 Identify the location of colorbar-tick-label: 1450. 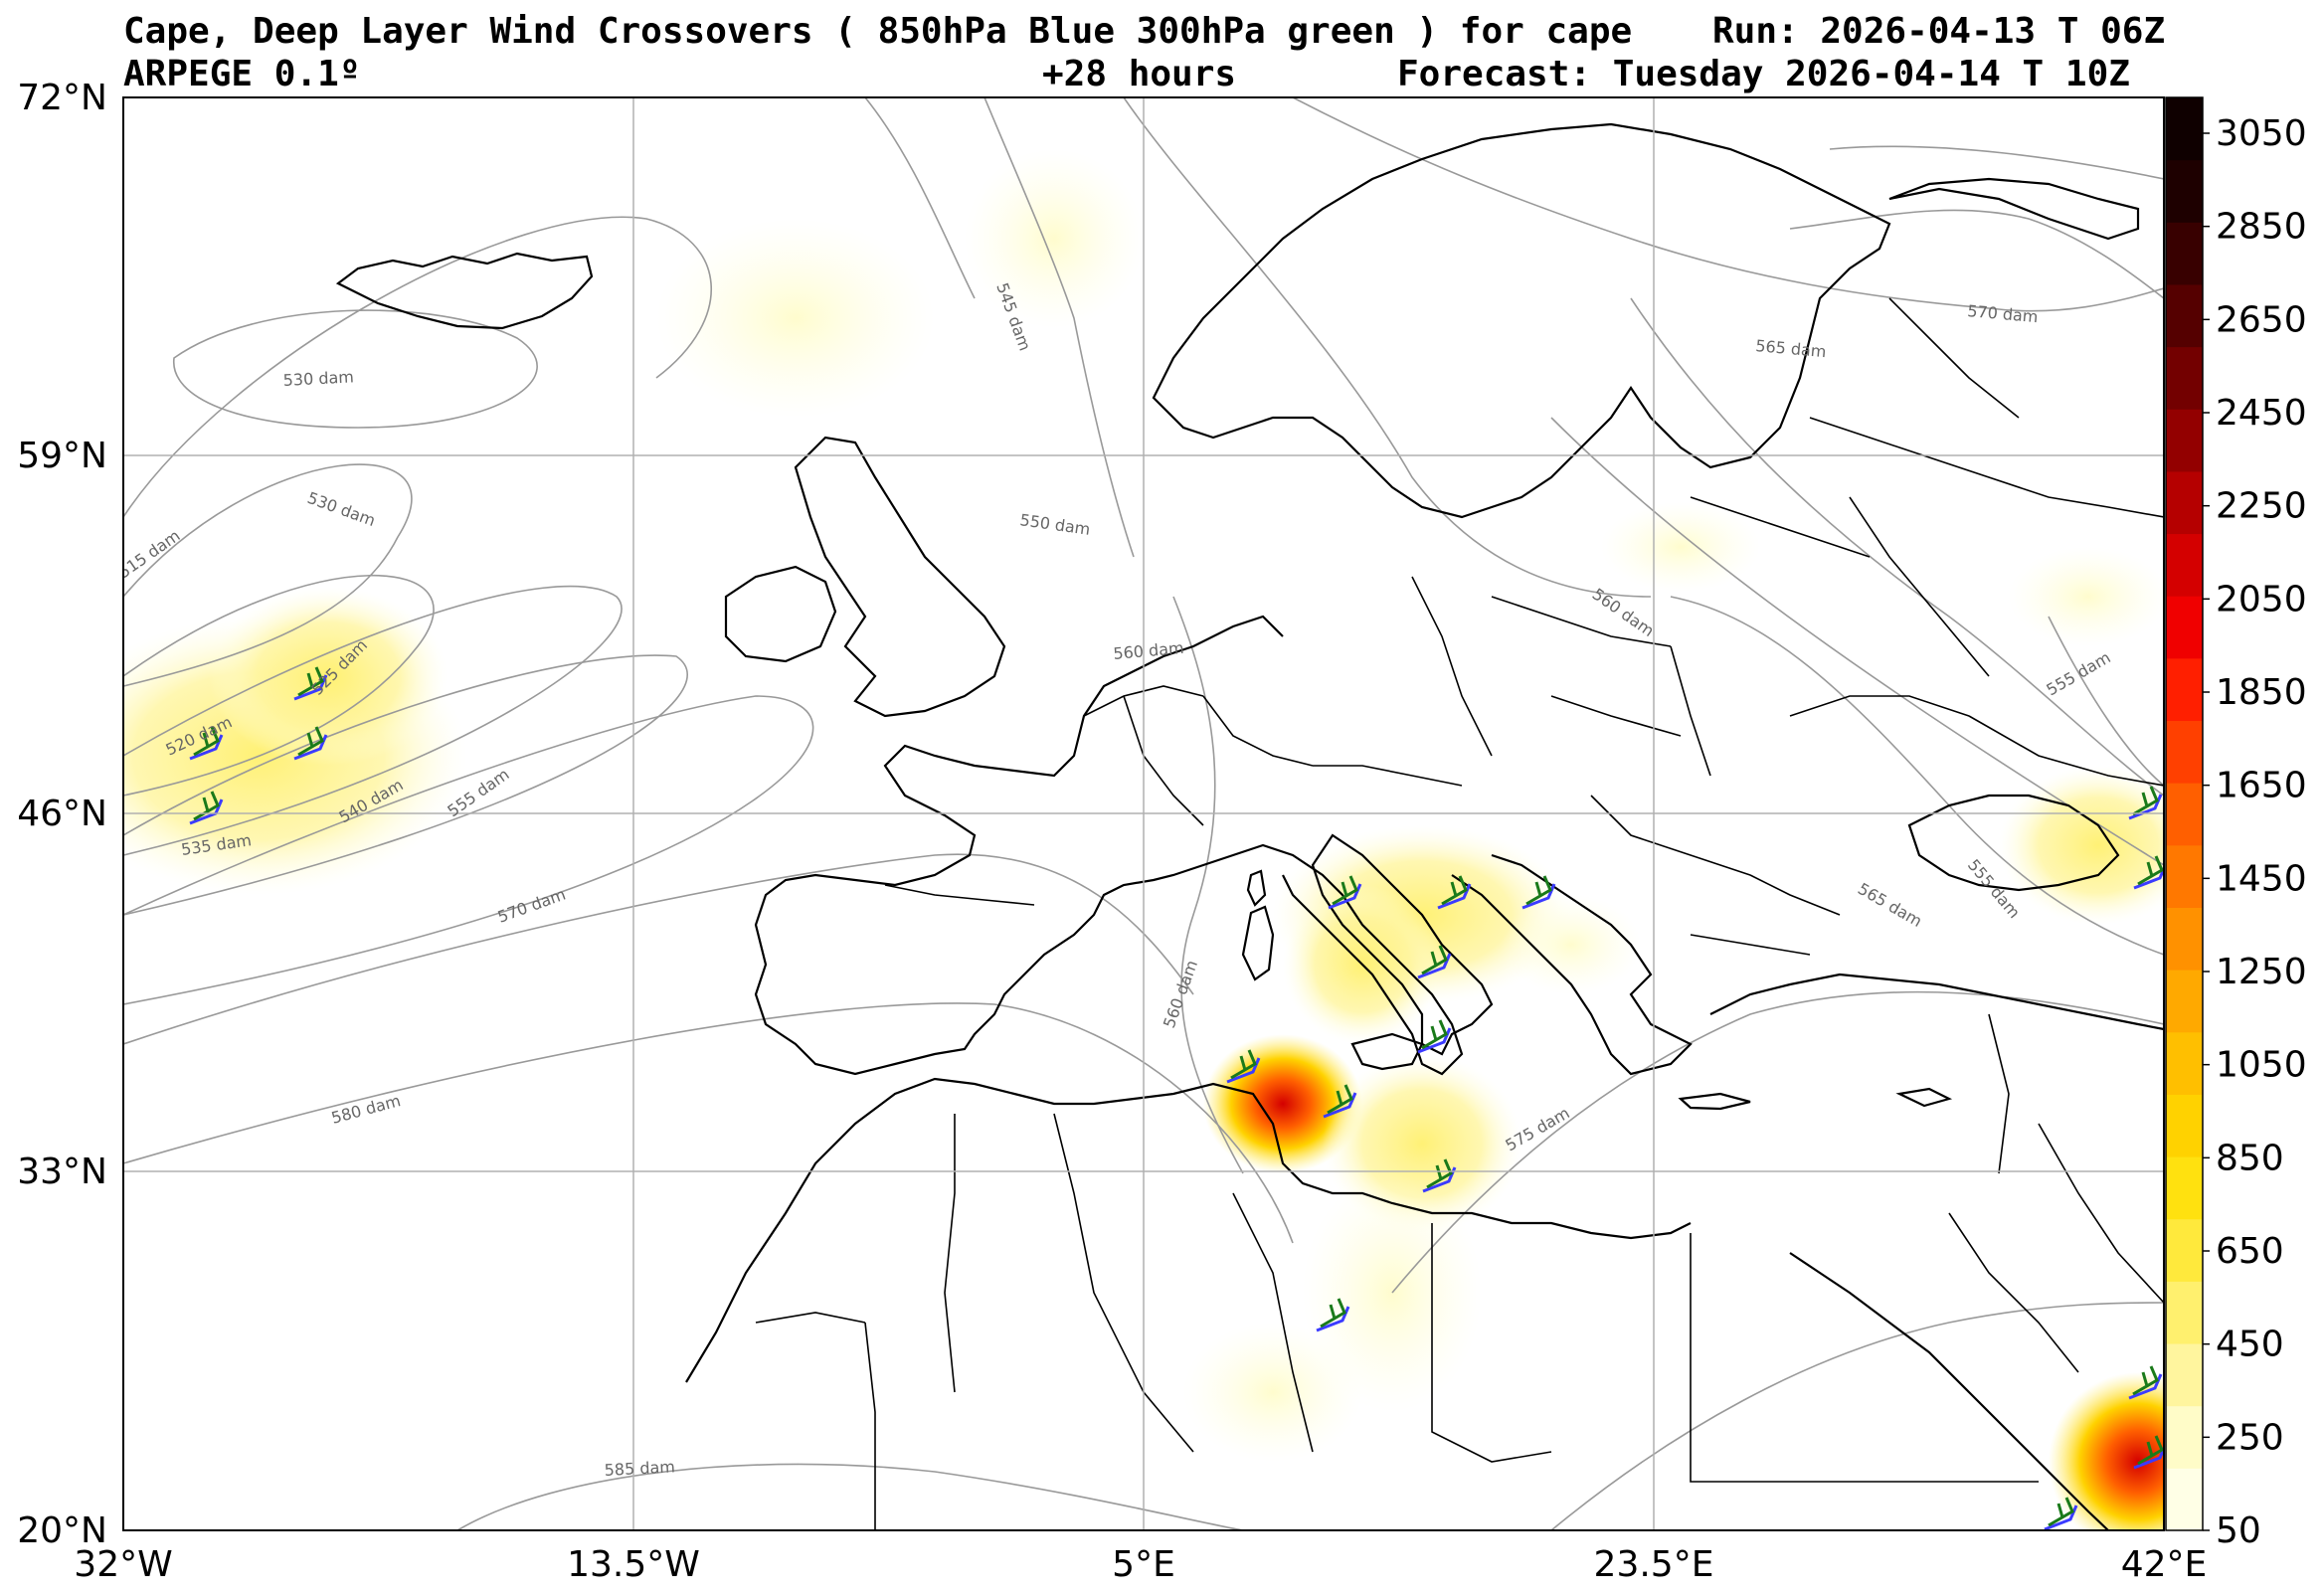
(2261, 878).